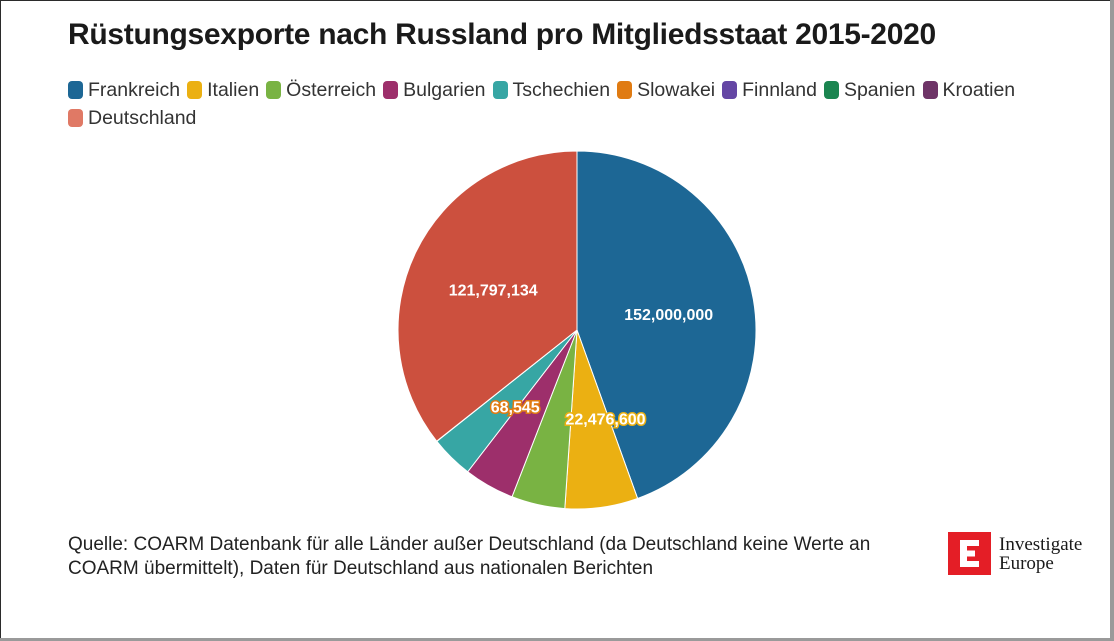 The height and width of the screenshot is (641, 1114). I want to click on data-label-frankreich: 152,000,000, so click(668, 315).